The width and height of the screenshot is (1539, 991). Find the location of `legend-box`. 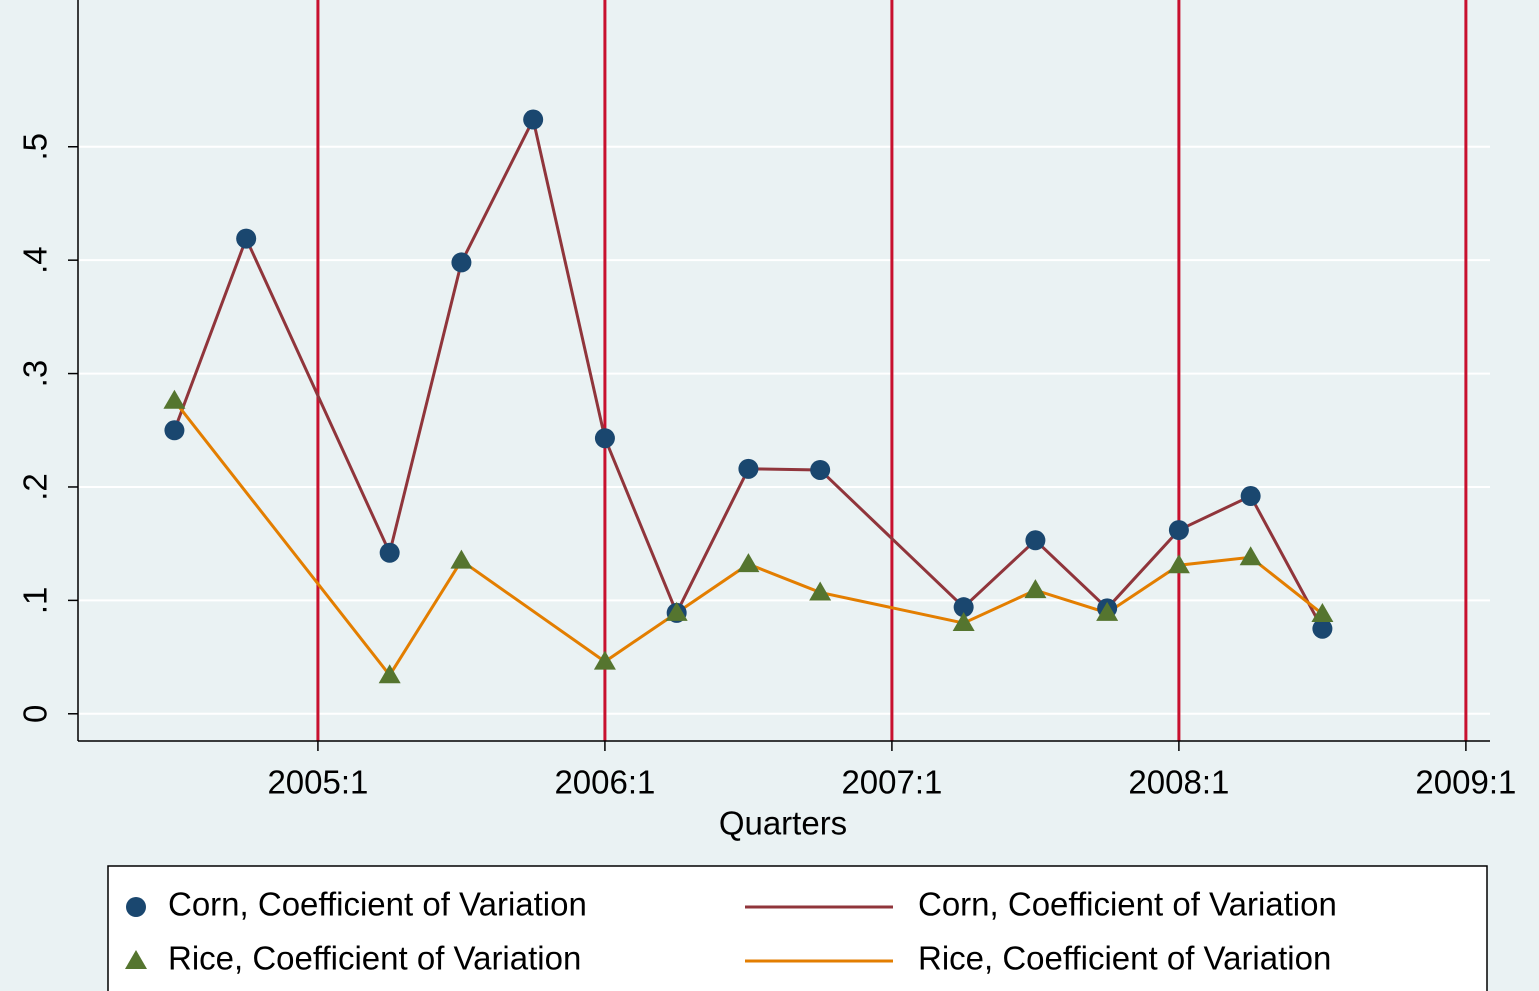

legend-box is located at coordinates (797, 928).